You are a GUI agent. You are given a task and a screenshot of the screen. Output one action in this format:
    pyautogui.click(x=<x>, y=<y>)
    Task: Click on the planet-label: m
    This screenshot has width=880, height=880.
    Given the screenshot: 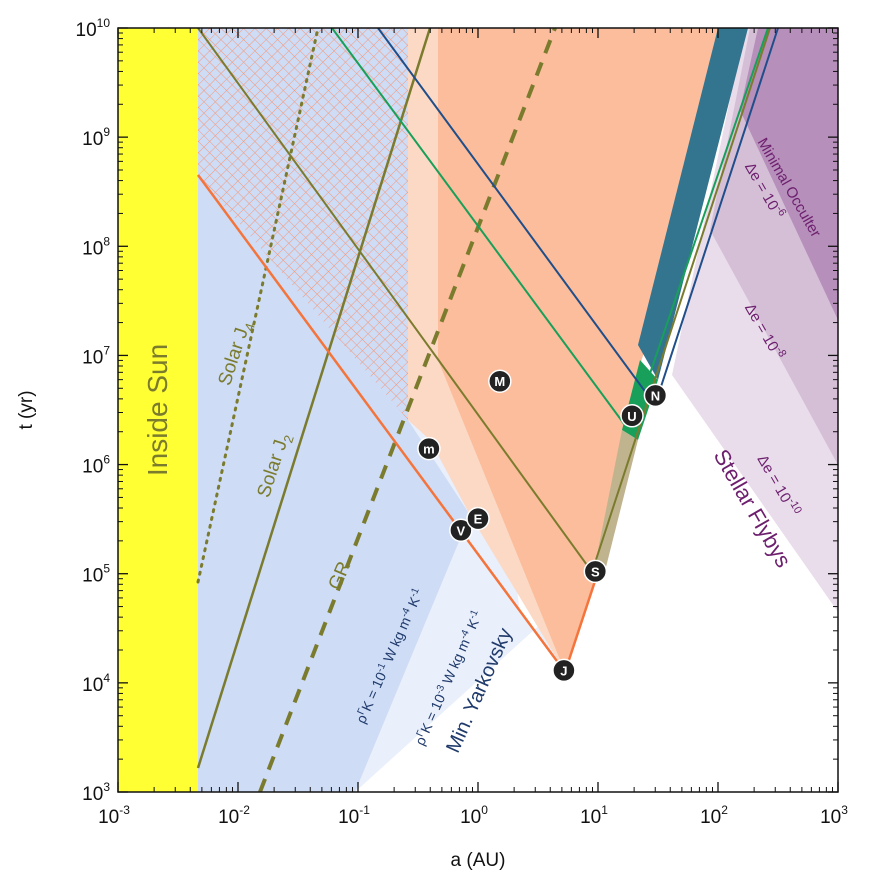 What is the action you would take?
    pyautogui.click(x=429, y=449)
    